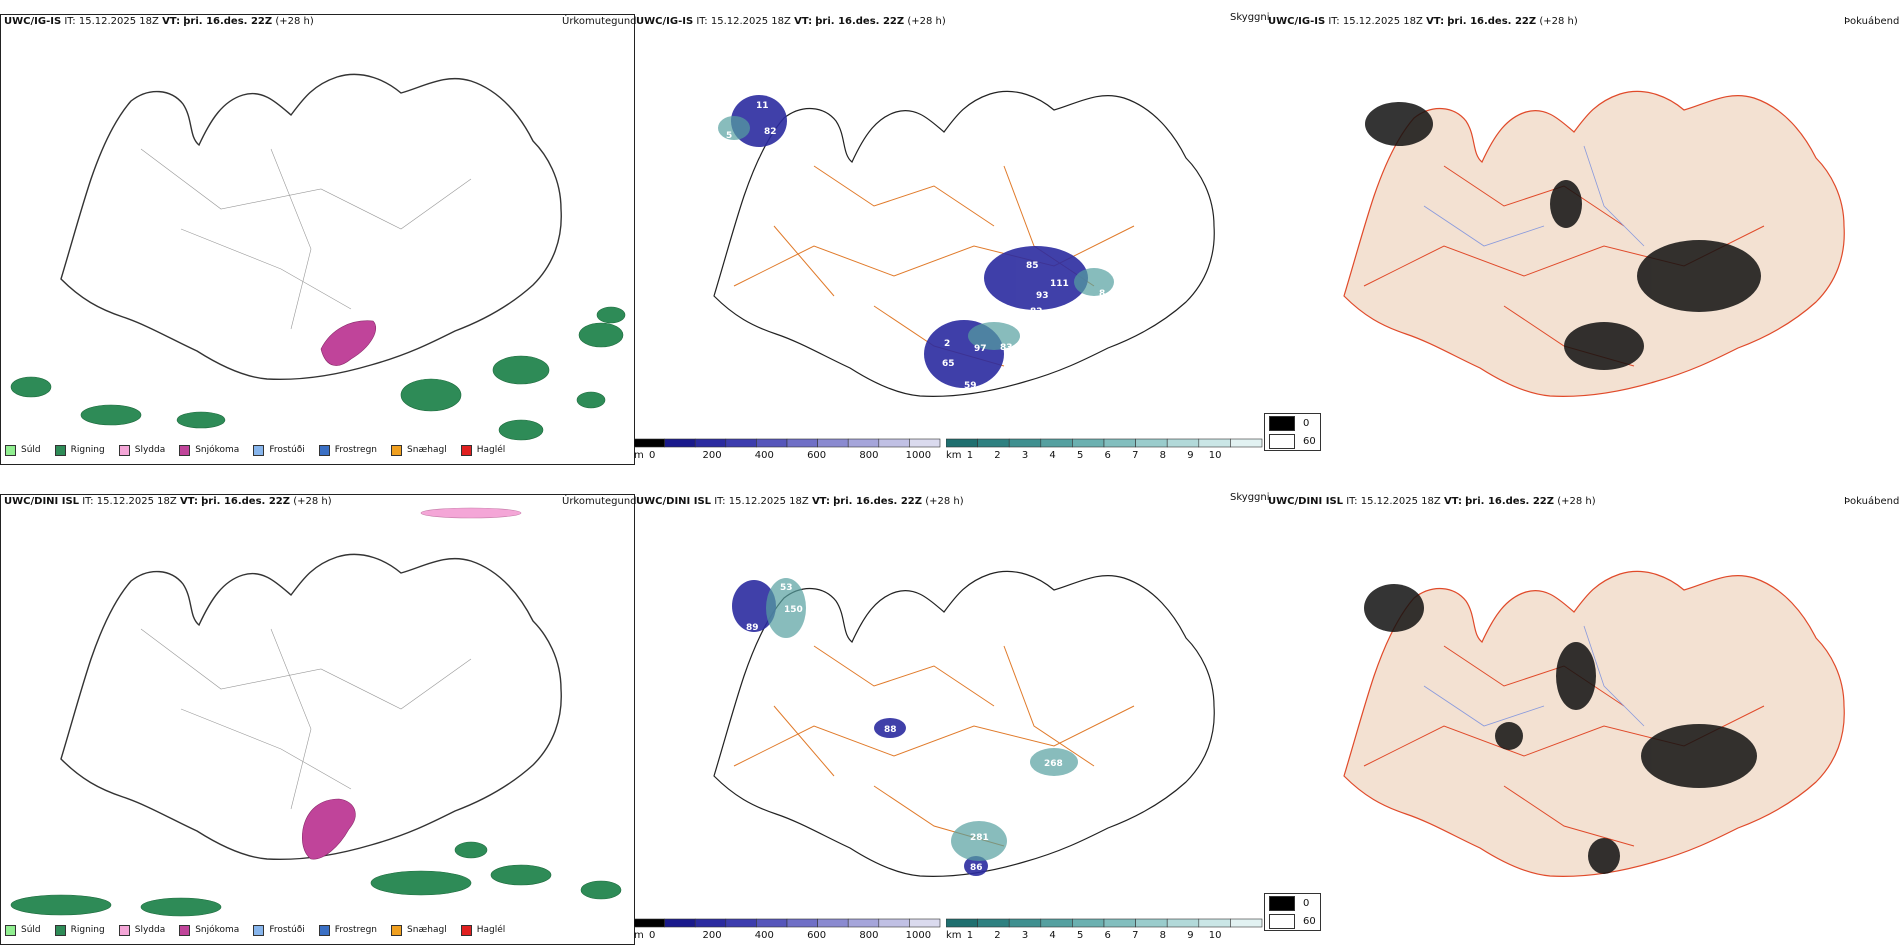  Describe the element at coordinates (1250, 17) in the screenshot. I see `visibility-title-1: Skyggni` at that location.